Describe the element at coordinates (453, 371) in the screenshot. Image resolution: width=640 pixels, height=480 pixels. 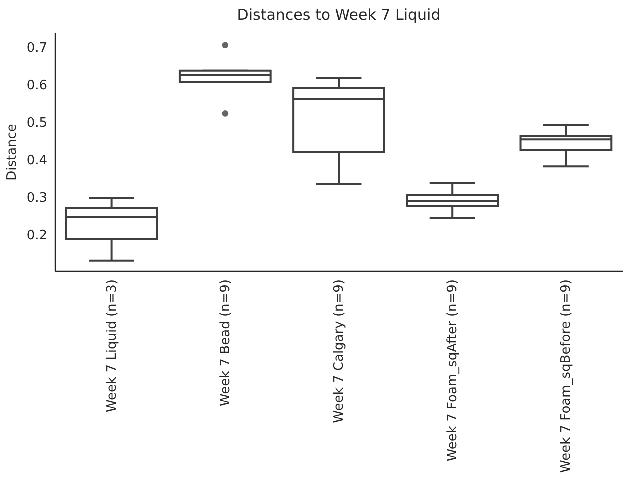
I see `x-tick-label: Week 7 Foam_sqAfter (n=9)` at that location.